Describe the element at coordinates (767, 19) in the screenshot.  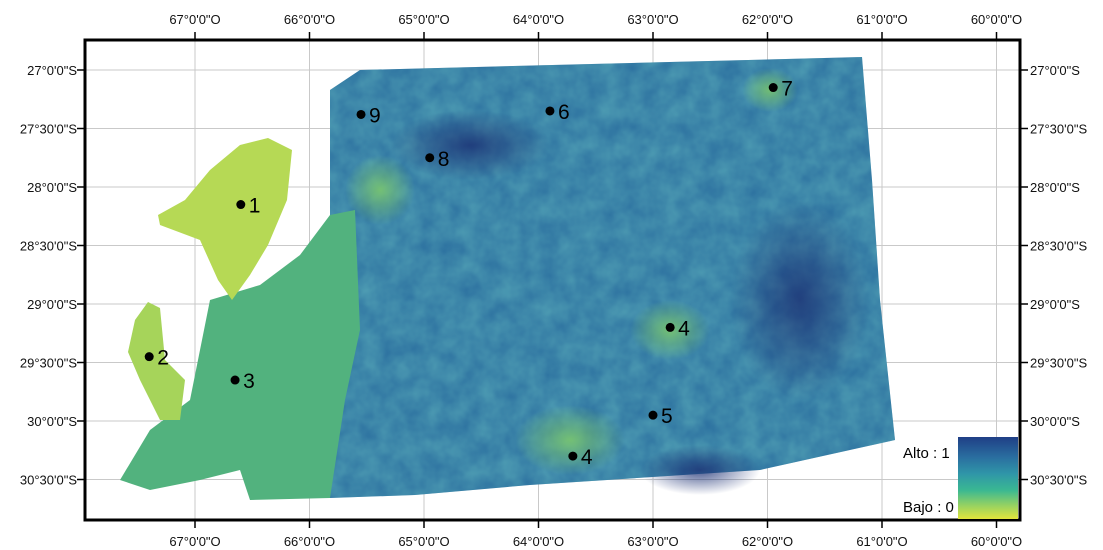
I see `lon-label-top: 62°0'0"O` at that location.